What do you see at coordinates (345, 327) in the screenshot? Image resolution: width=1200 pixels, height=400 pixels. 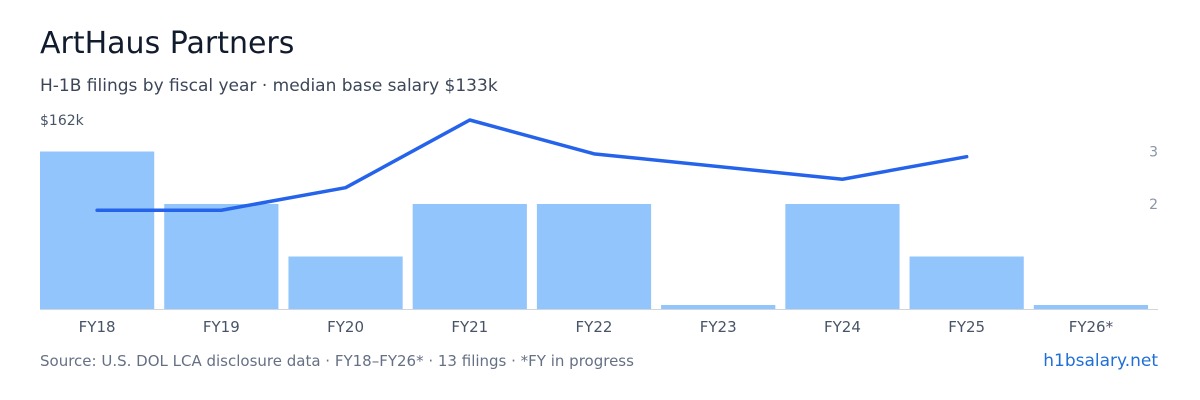 I see `x-tick-label: FY20` at bounding box center [345, 327].